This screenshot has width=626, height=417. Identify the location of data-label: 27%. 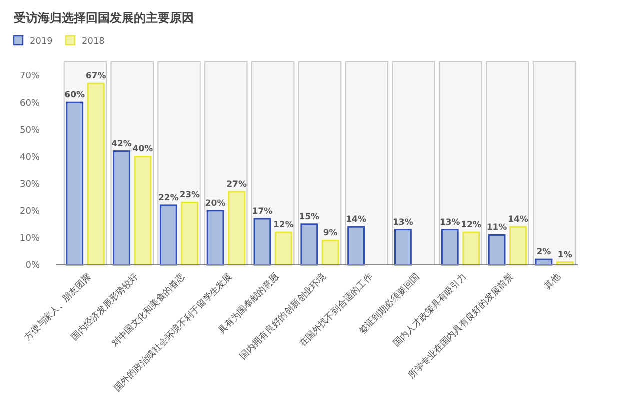
(237, 185).